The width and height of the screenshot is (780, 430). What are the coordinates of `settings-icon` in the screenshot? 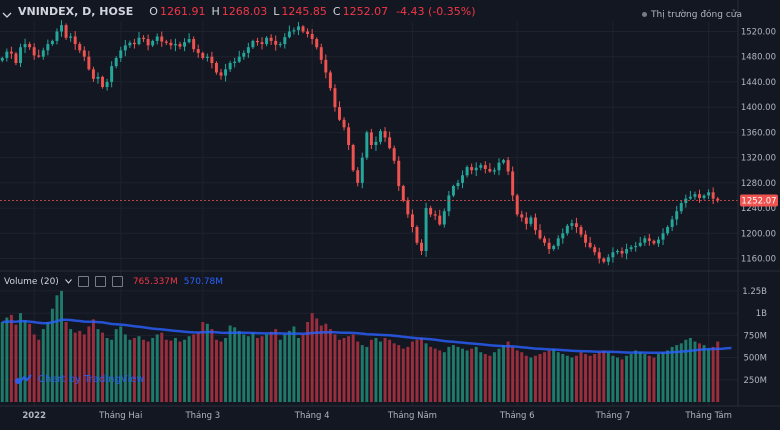 It's located at (100, 281).